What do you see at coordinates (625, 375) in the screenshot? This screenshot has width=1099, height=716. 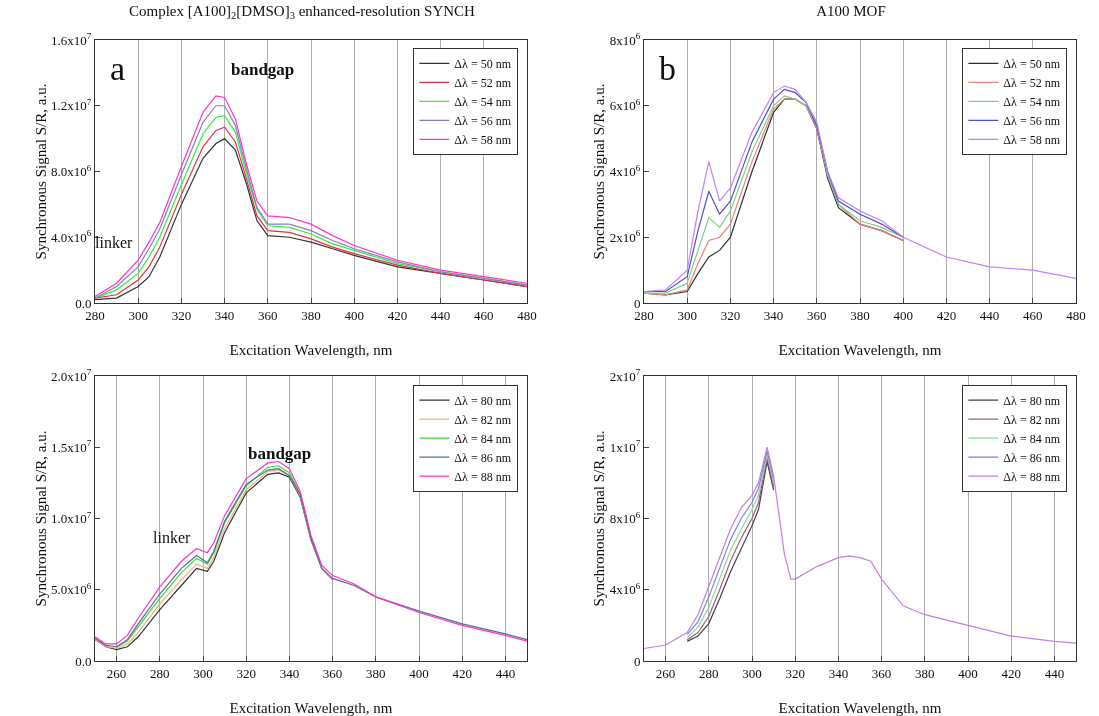 I see `y-tick-label: 2x10$^{7}$` at bounding box center [625, 375].